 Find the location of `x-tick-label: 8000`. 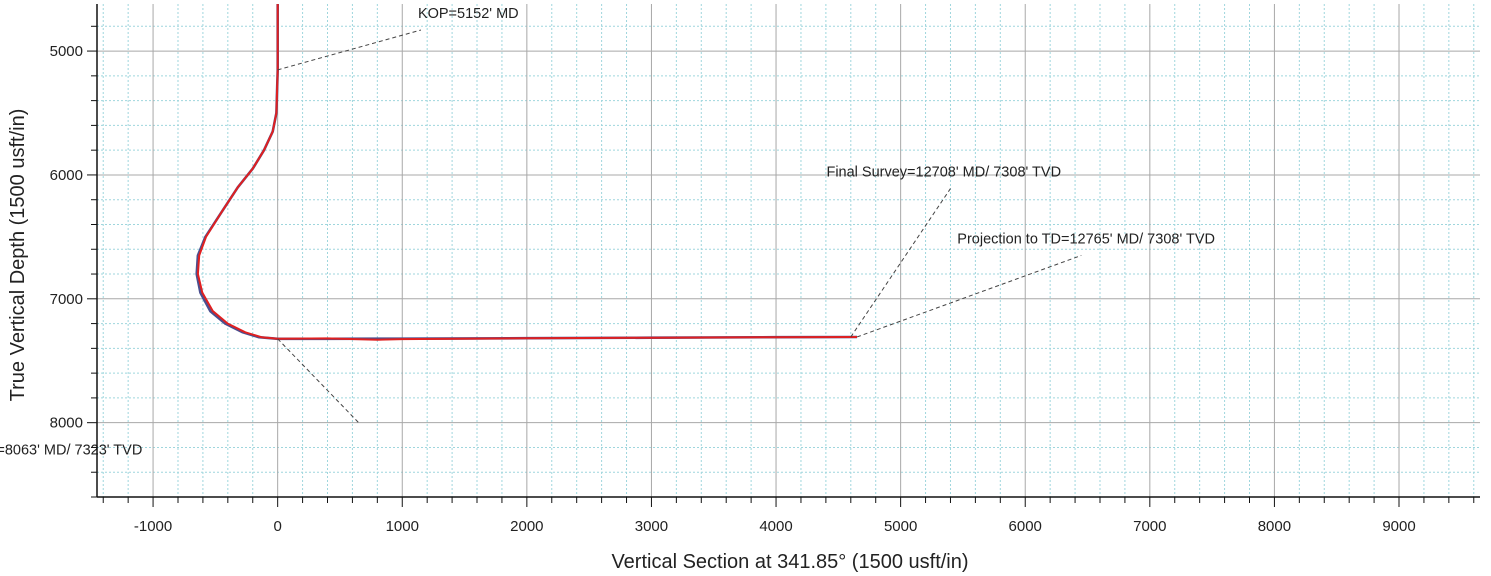

x-tick-label: 8000 is located at coordinates (1274, 526).